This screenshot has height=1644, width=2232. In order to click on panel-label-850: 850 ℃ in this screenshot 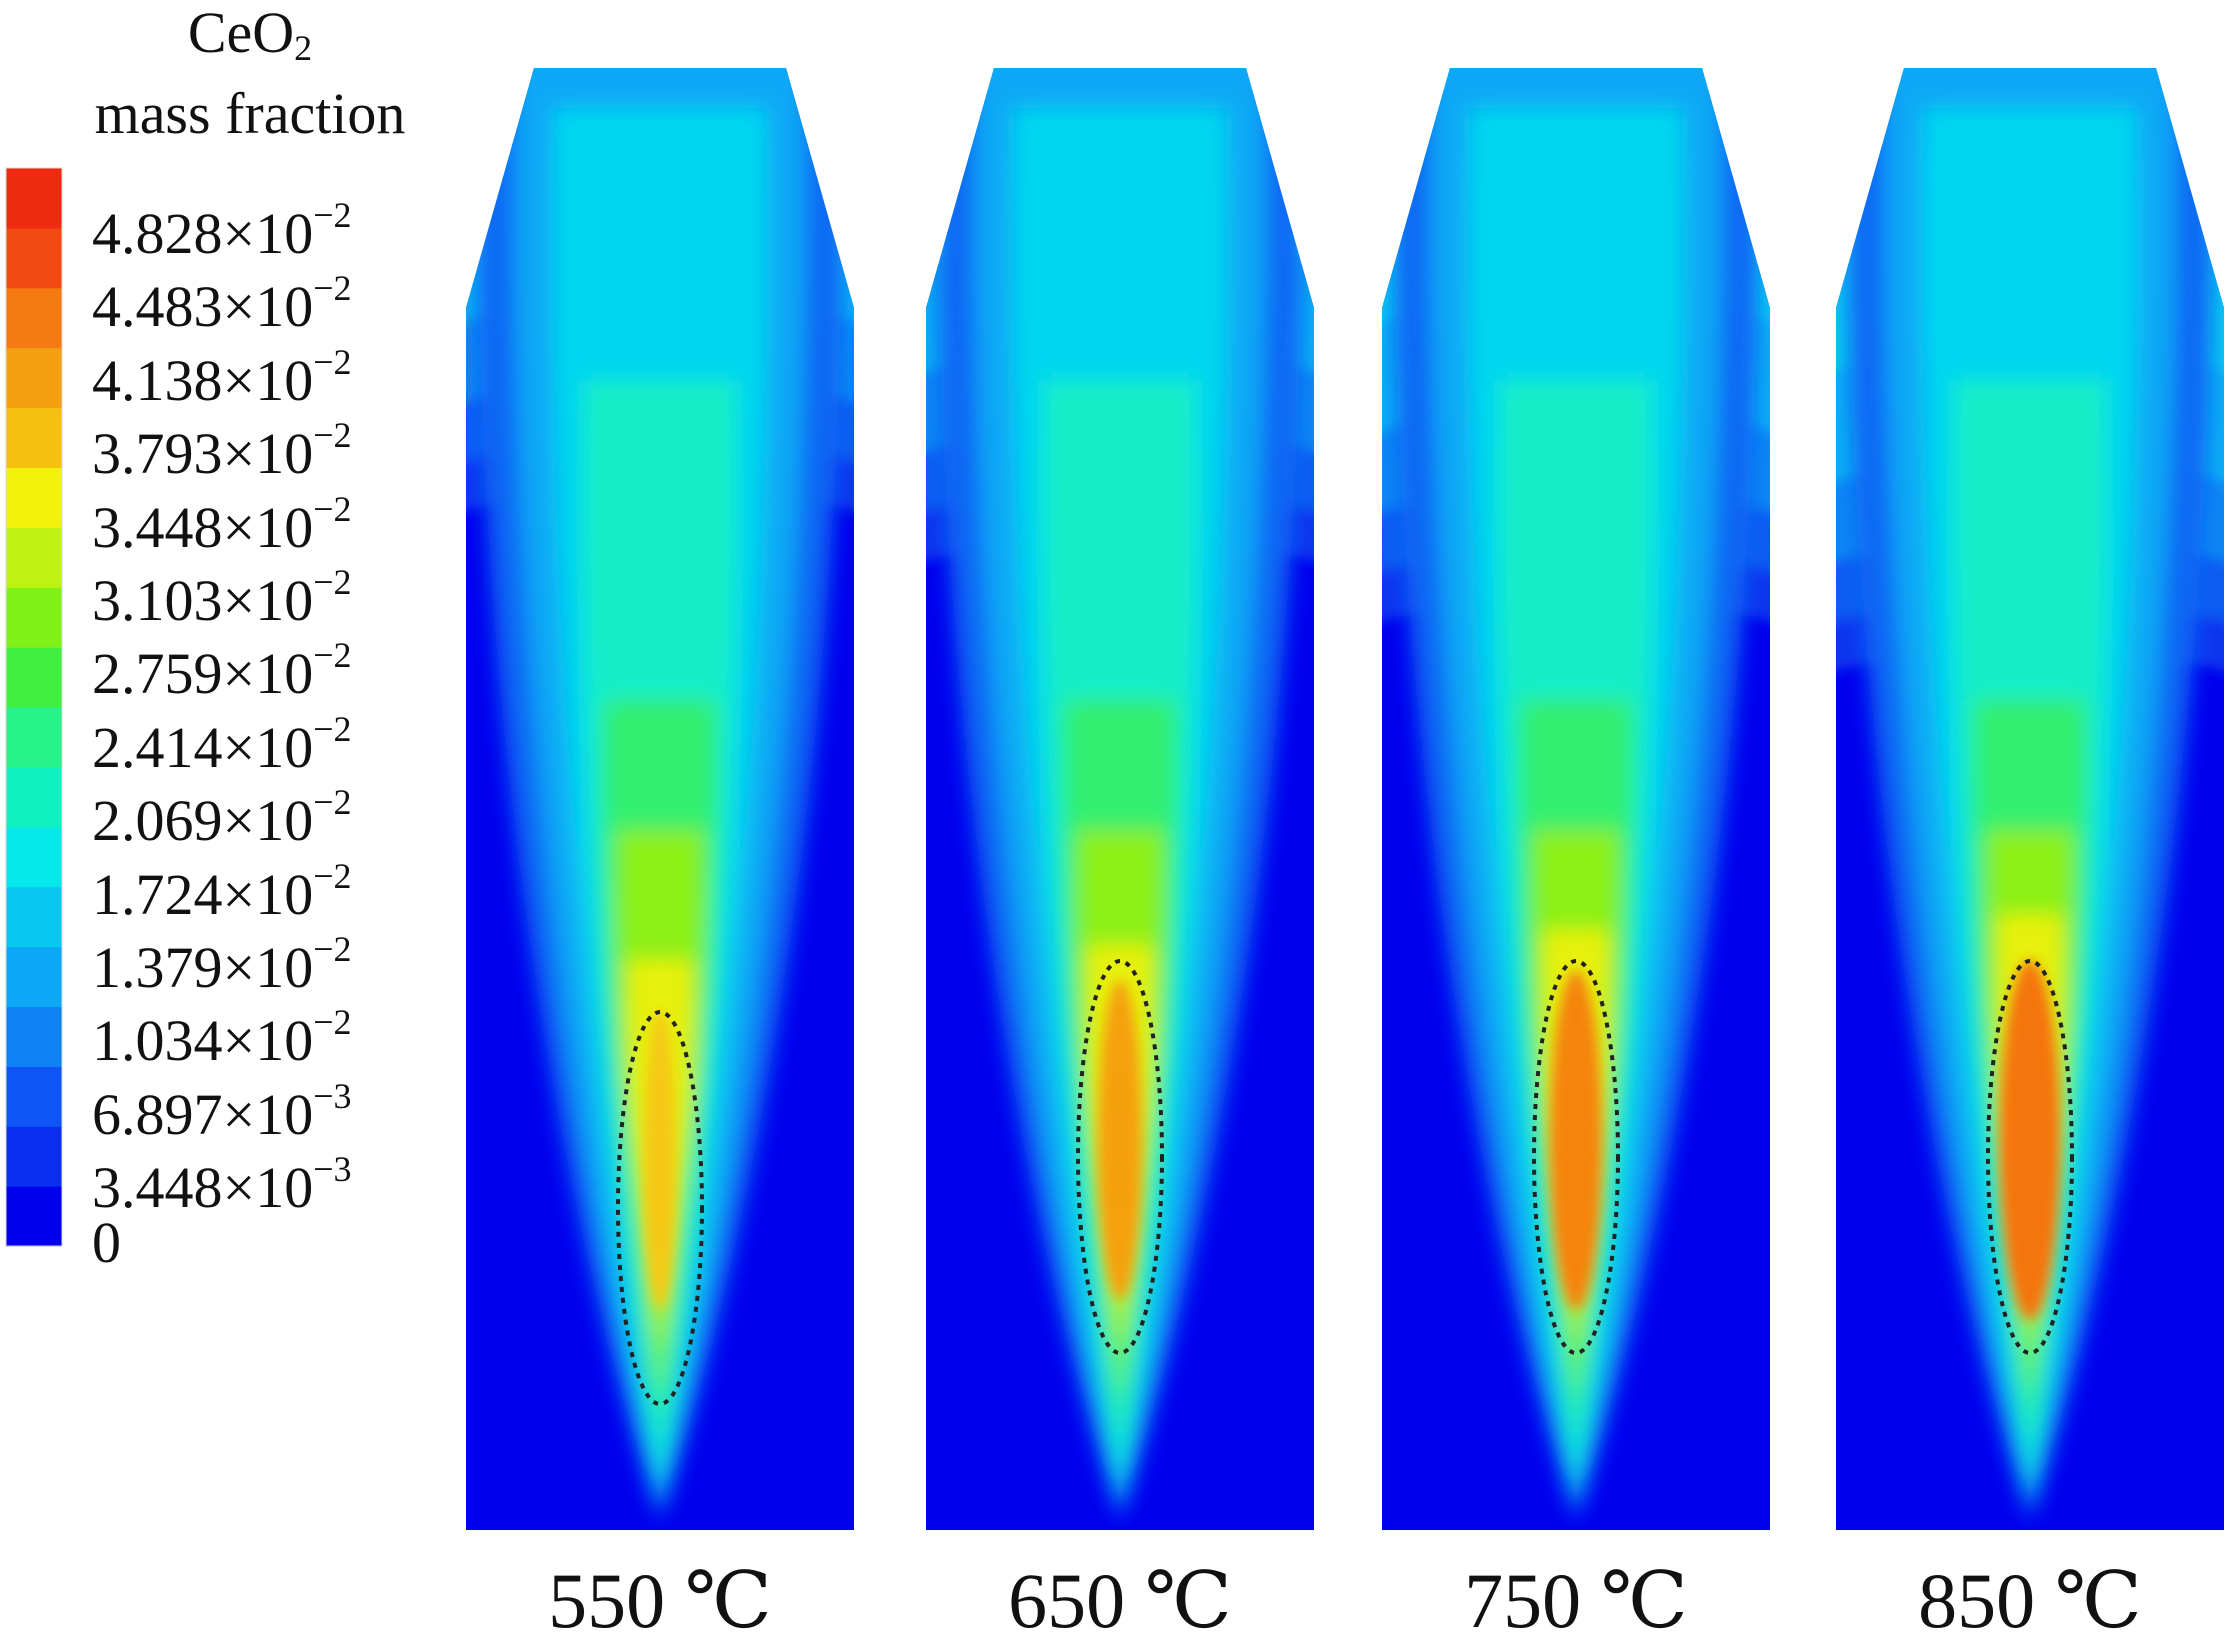, I will do `click(2030, 1600)`.